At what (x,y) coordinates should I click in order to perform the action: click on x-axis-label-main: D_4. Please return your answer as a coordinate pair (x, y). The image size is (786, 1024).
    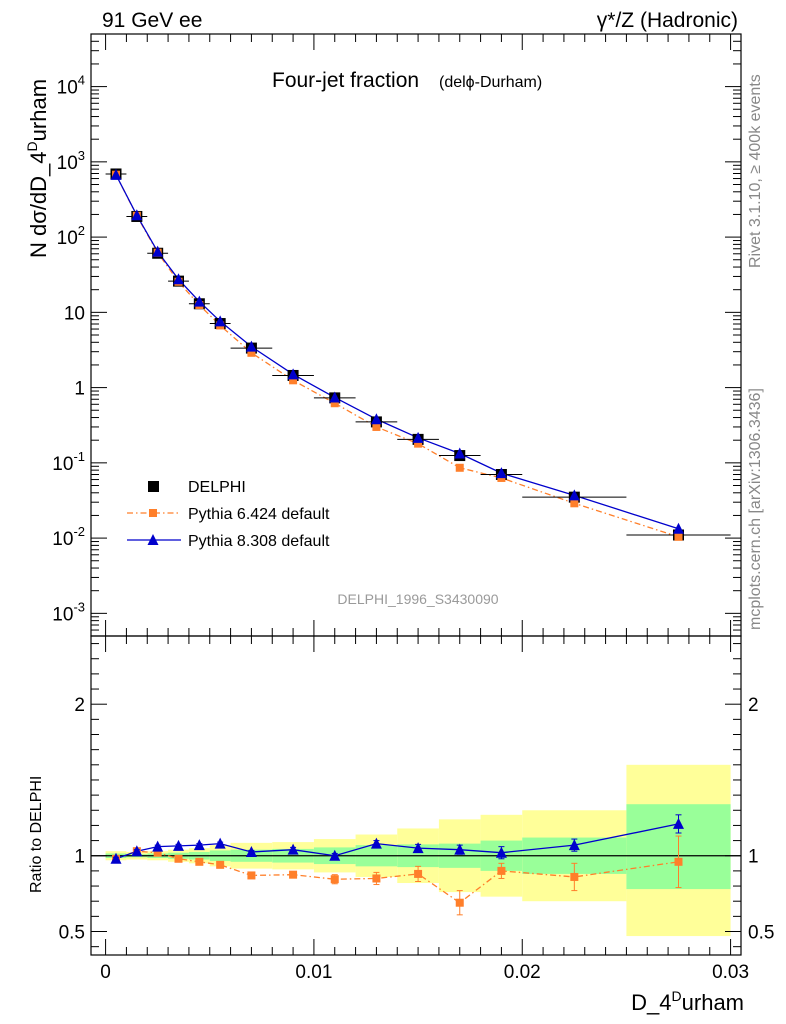
    Looking at the image, I should click on (651, 1002).